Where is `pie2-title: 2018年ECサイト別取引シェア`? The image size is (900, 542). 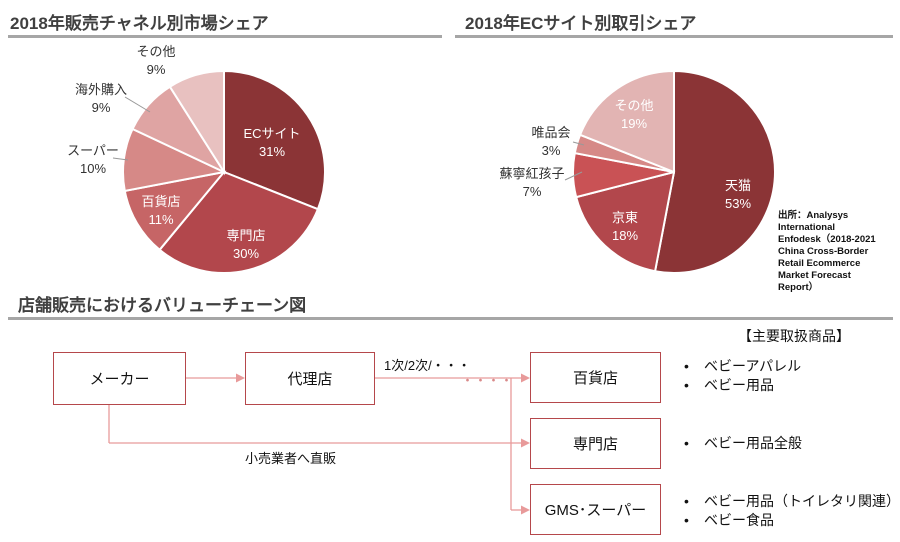
pie2-title: 2018年ECサイト別取引シェア is located at coordinates (581, 23).